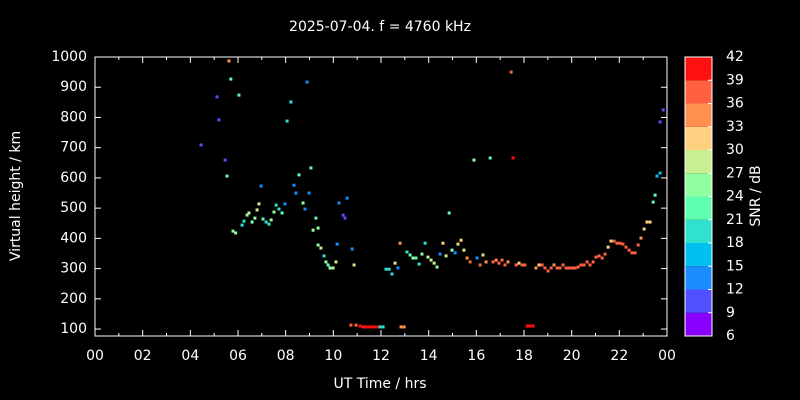 The width and height of the screenshot is (800, 400). Describe the element at coordinates (333, 356) in the screenshot. I see `x-tick-label: 10` at that location.